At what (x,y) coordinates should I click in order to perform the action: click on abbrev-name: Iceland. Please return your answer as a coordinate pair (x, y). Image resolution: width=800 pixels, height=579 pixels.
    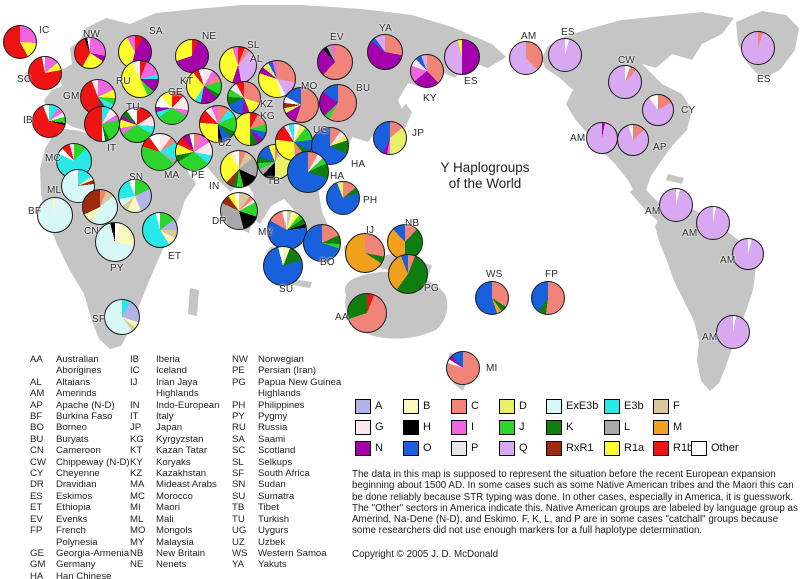
    Looking at the image, I should click on (171, 371).